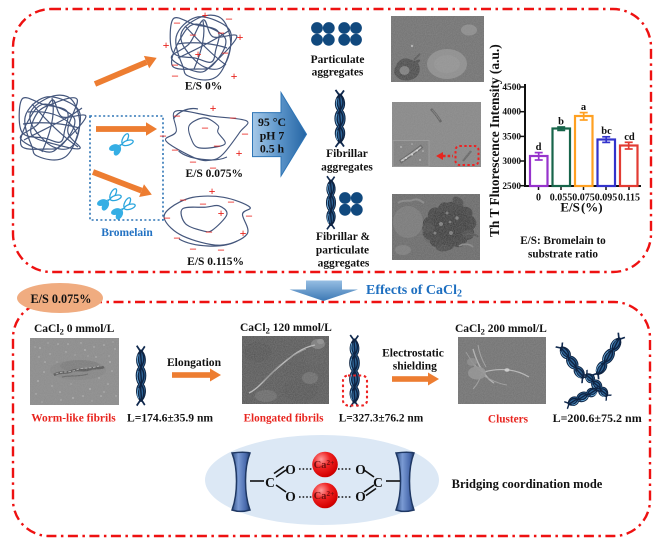  I want to click on svg-text: Fibrillar, so click(347, 154).